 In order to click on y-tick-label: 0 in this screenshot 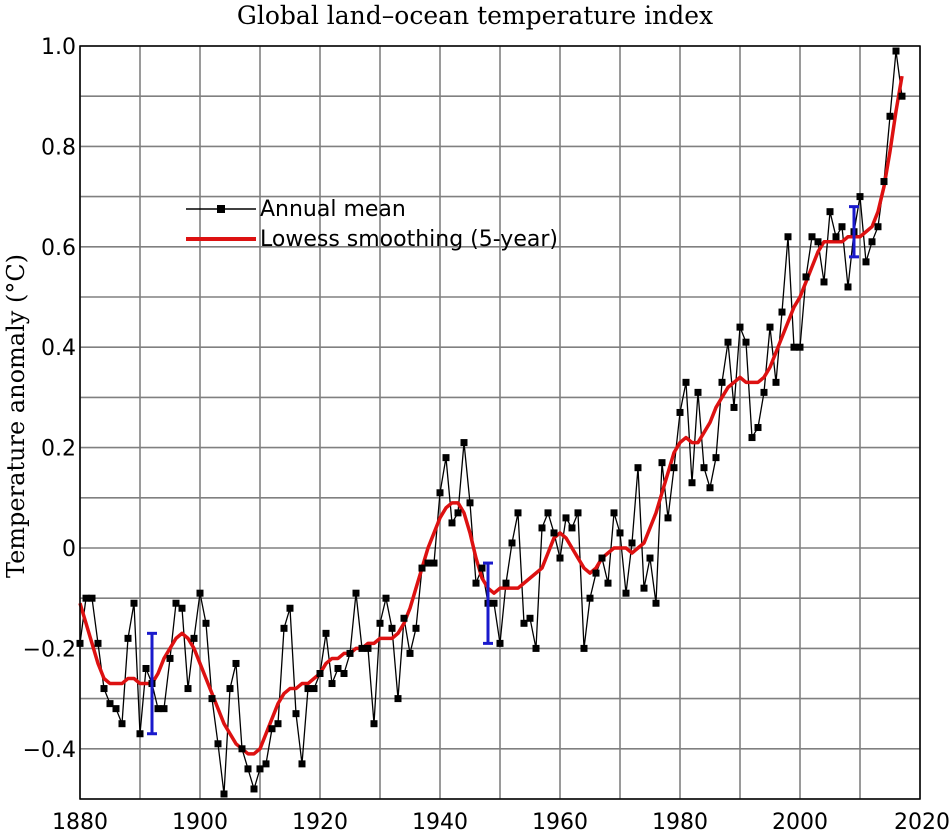, I will do `click(69, 549)`.